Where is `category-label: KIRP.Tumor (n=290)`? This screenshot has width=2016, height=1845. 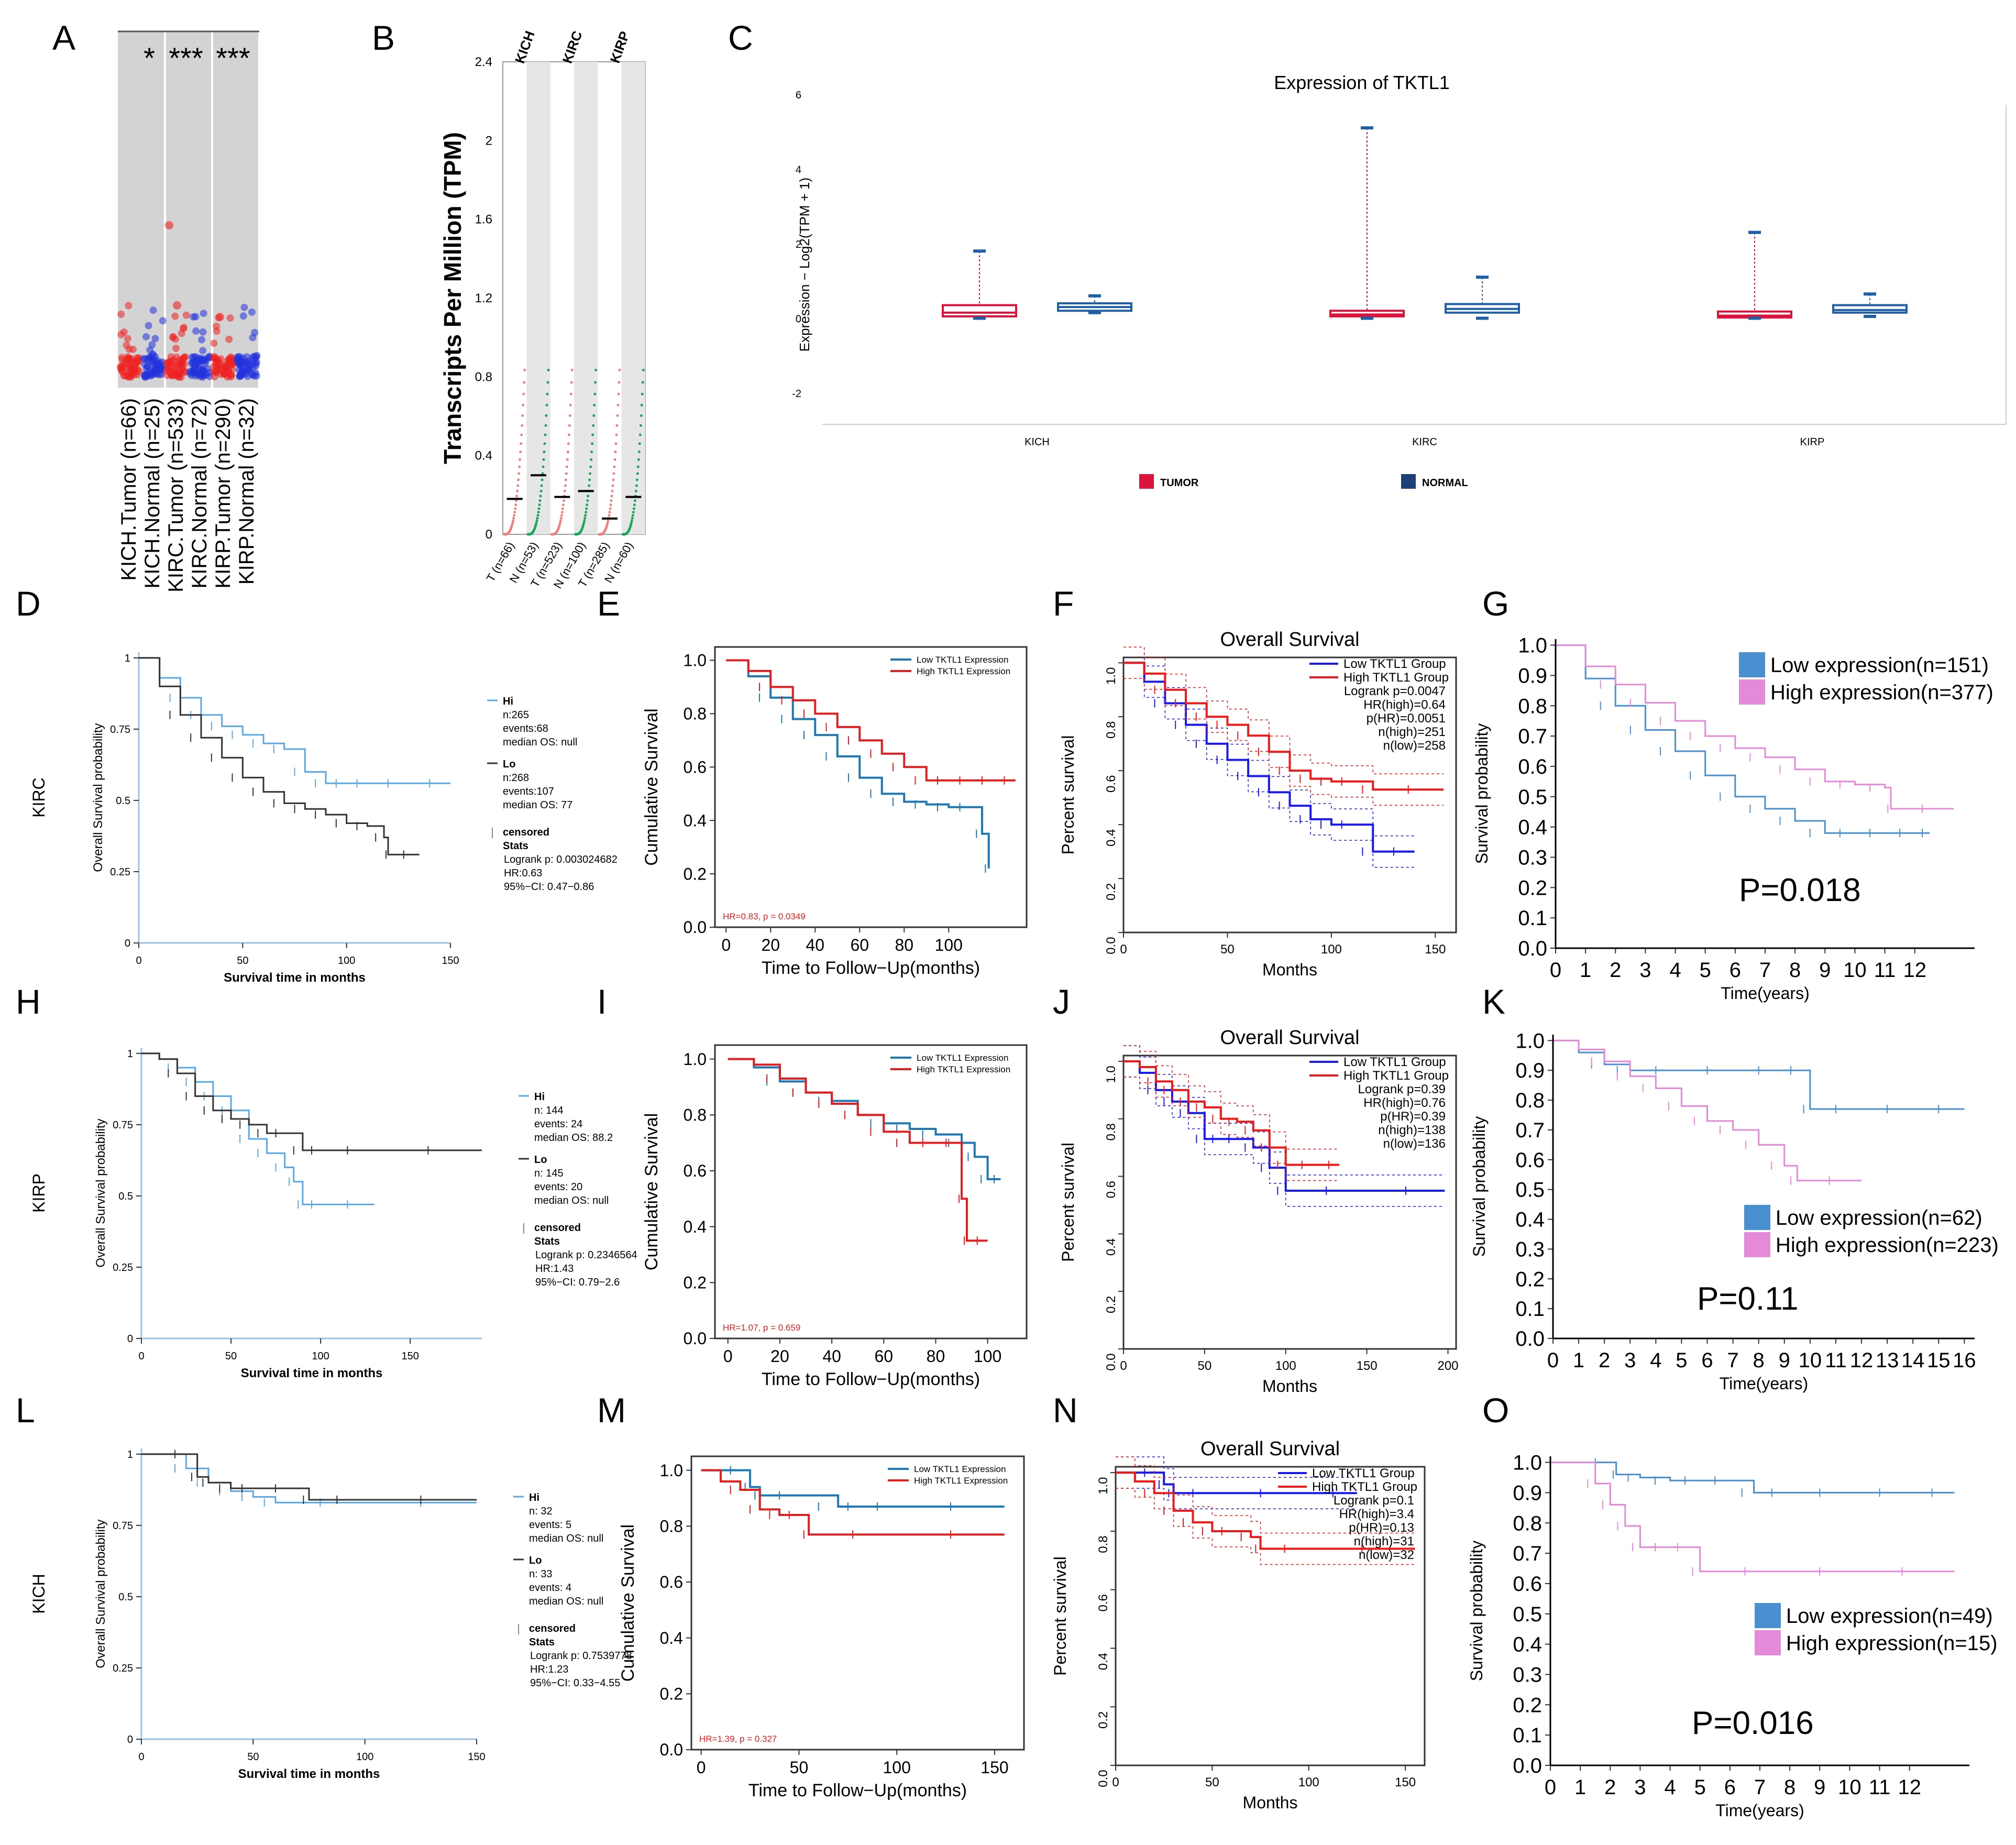 category-label: KIRP.Tumor (n=290) is located at coordinates (223, 493).